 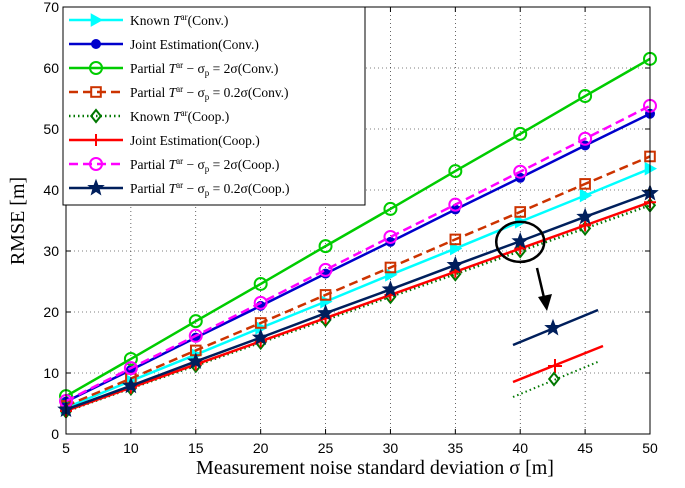 I want to click on legend-label: Joint Estimation(Conv.), so click(x=194, y=44).